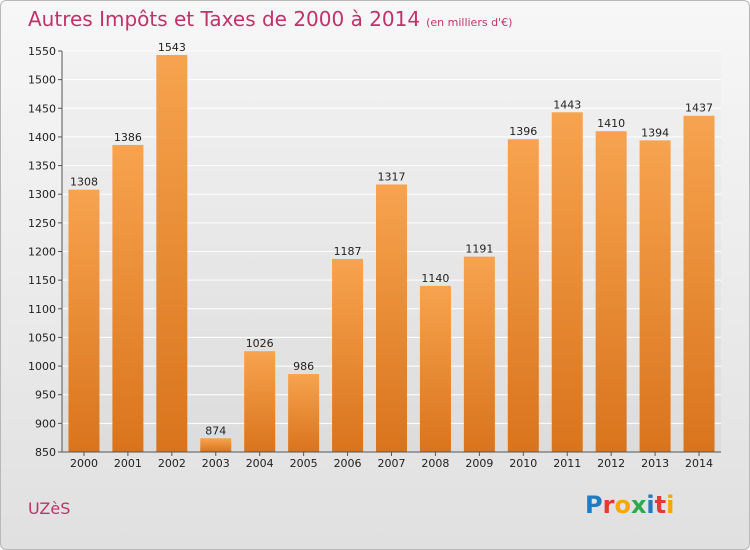  What do you see at coordinates (45, 395) in the screenshot?
I see `y-tick-label: 950` at bounding box center [45, 395].